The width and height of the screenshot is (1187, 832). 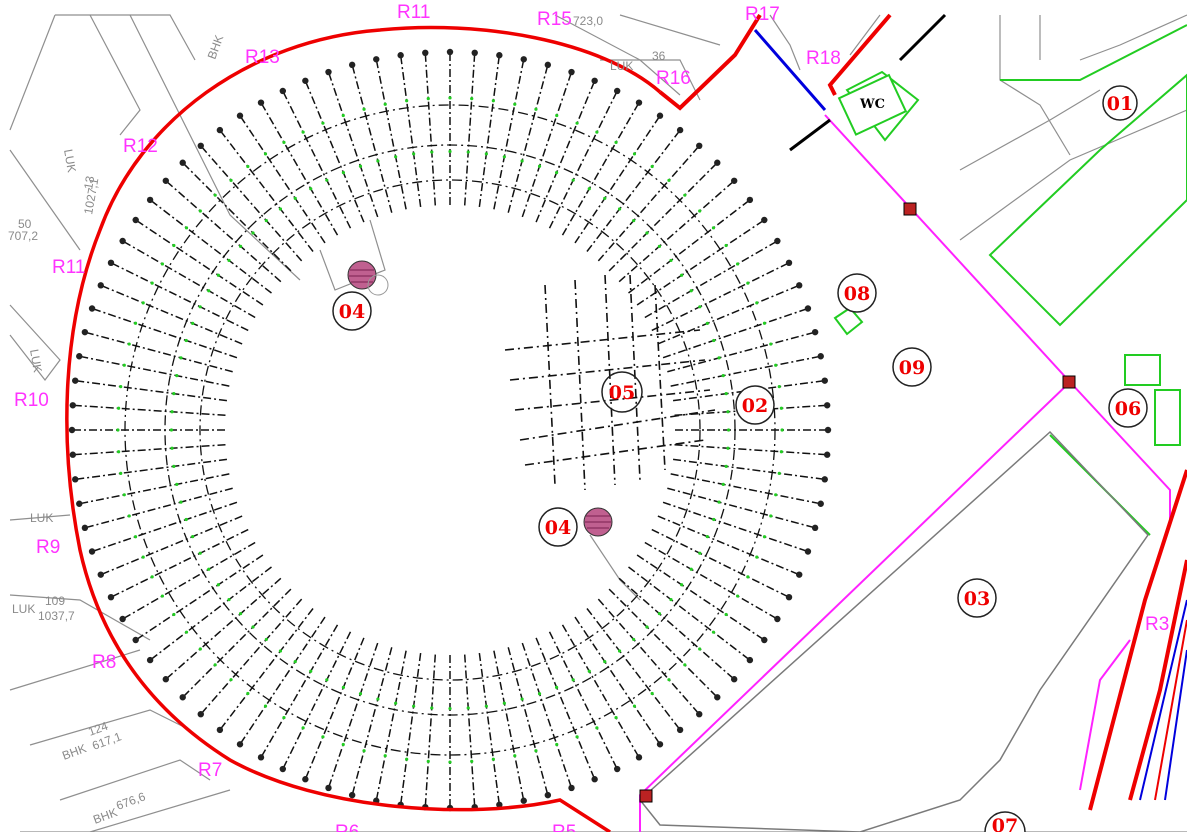 I want to click on parcel-num-723: 723,0, so click(x=588, y=21).